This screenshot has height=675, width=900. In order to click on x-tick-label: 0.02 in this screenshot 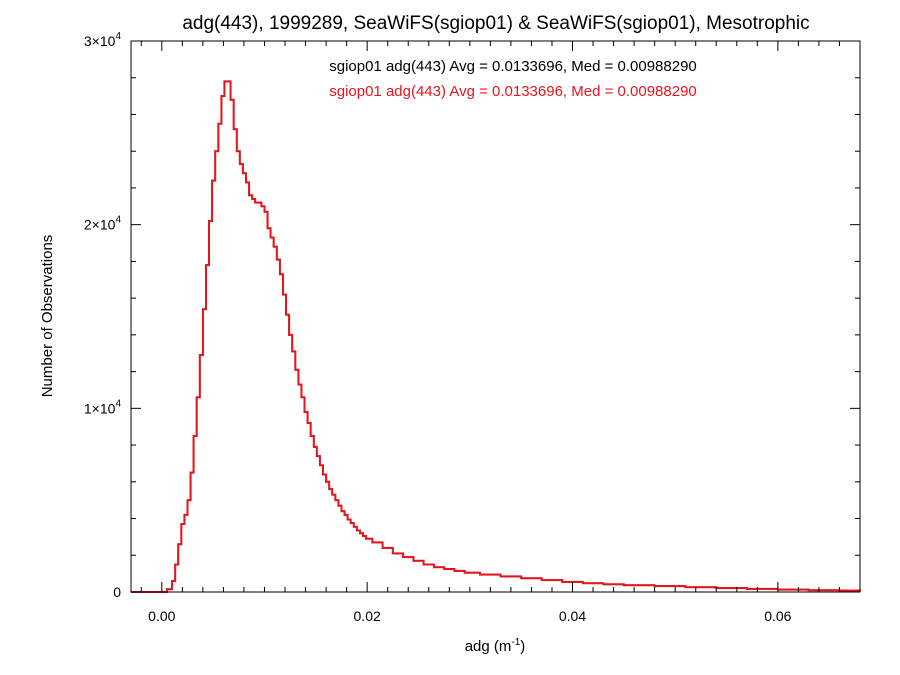, I will do `click(367, 616)`.